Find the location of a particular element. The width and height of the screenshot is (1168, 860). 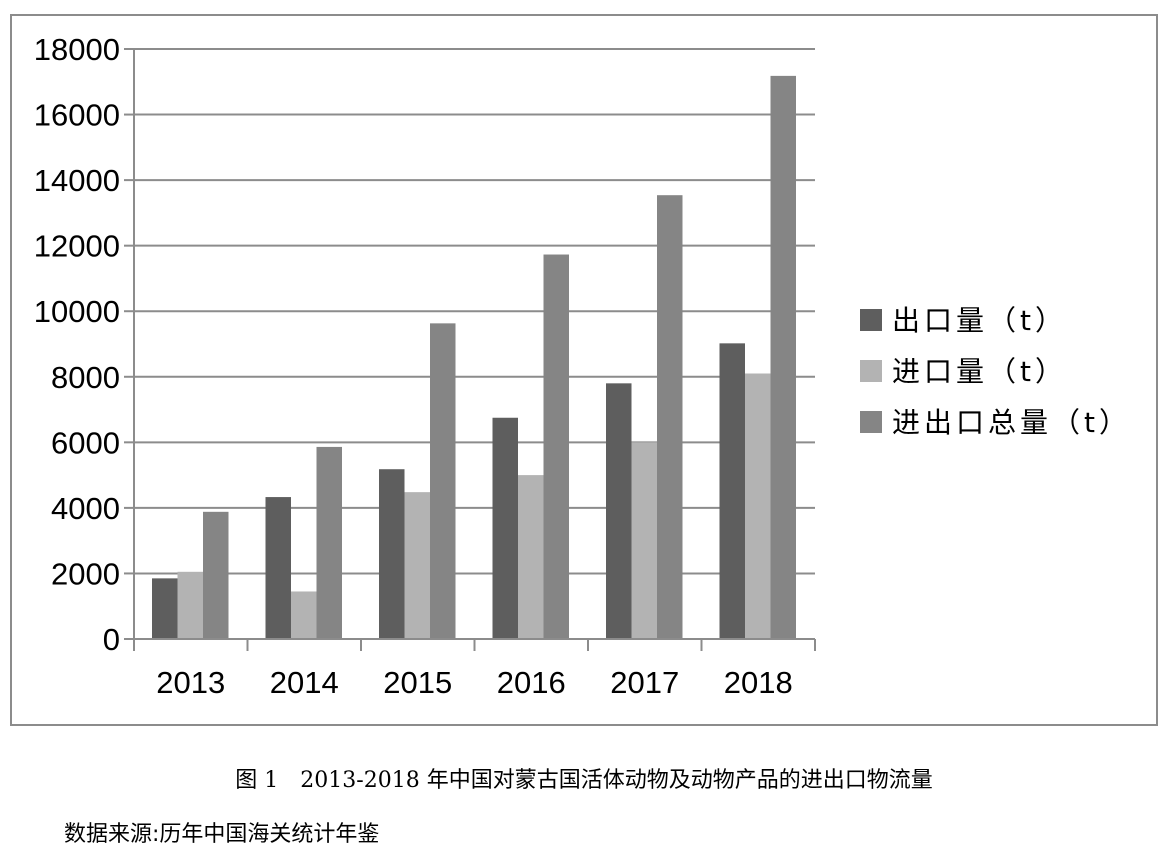

bar-import-2015 is located at coordinates (417, 565).